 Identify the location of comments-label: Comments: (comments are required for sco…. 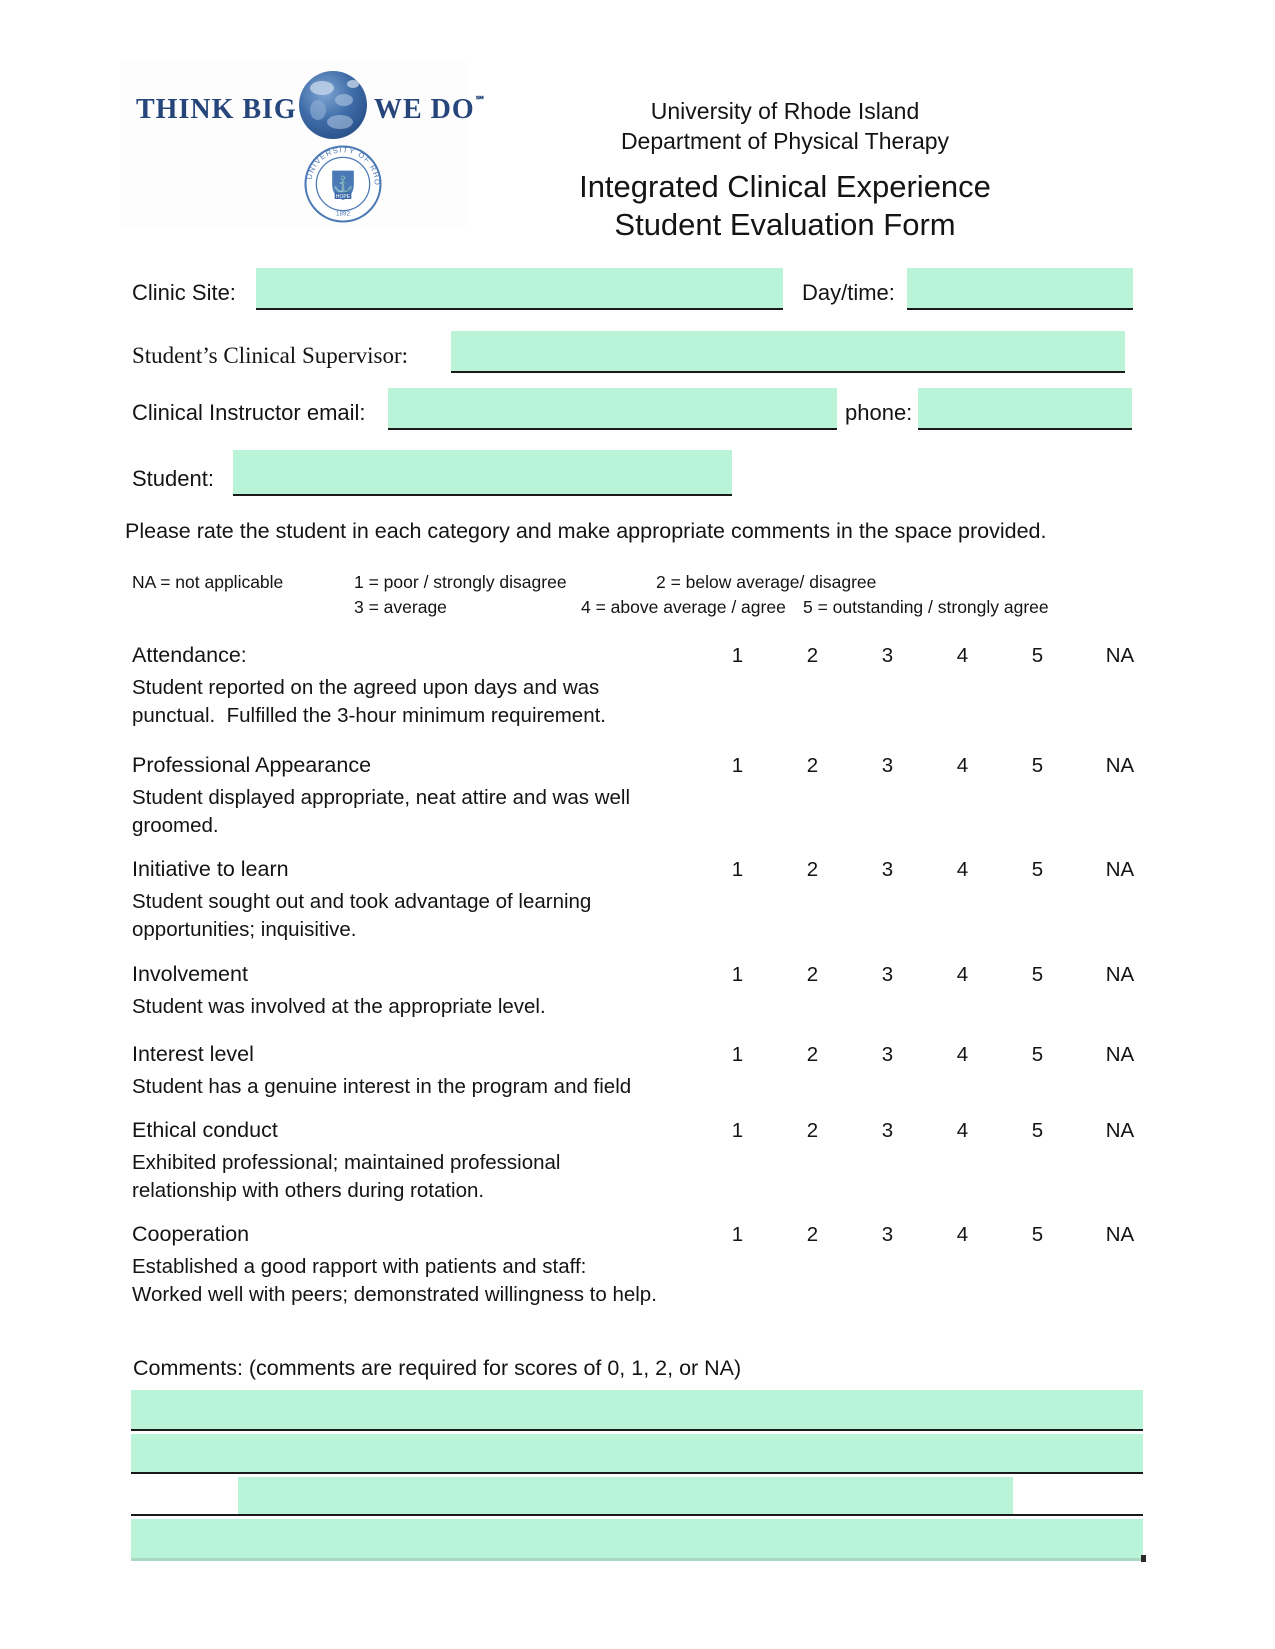
(437, 1368).